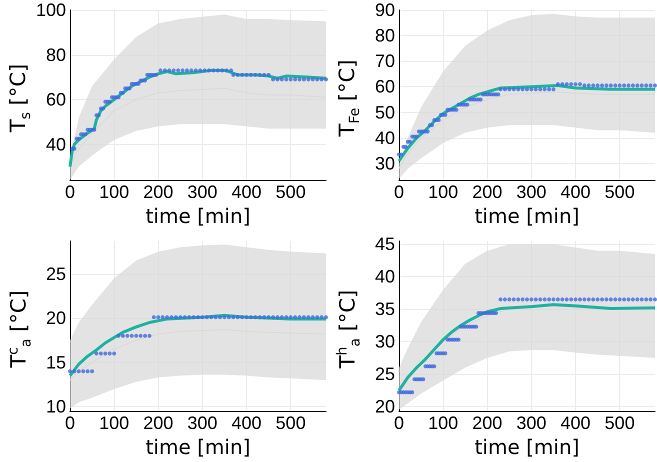 The image size is (657, 462). I want to click on y-tick-label: 100, so click(51, 10).